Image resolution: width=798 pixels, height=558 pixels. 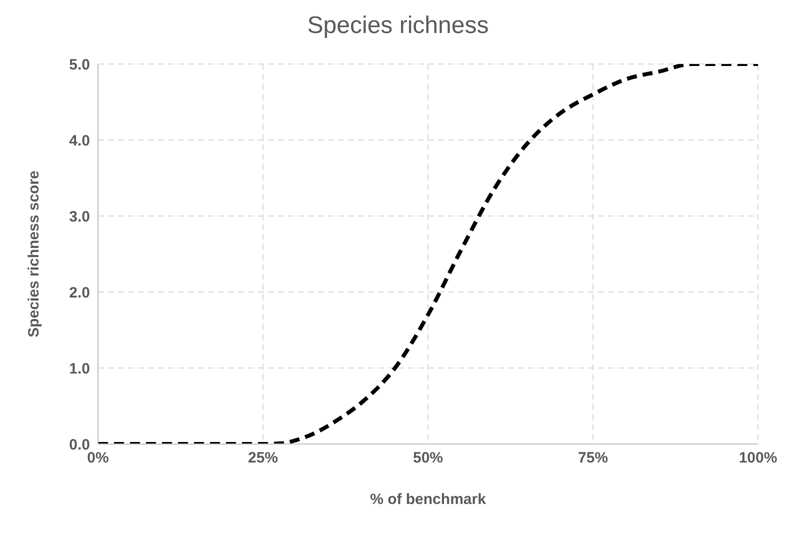 I want to click on y-tick-label: 0.0, so click(x=79, y=445).